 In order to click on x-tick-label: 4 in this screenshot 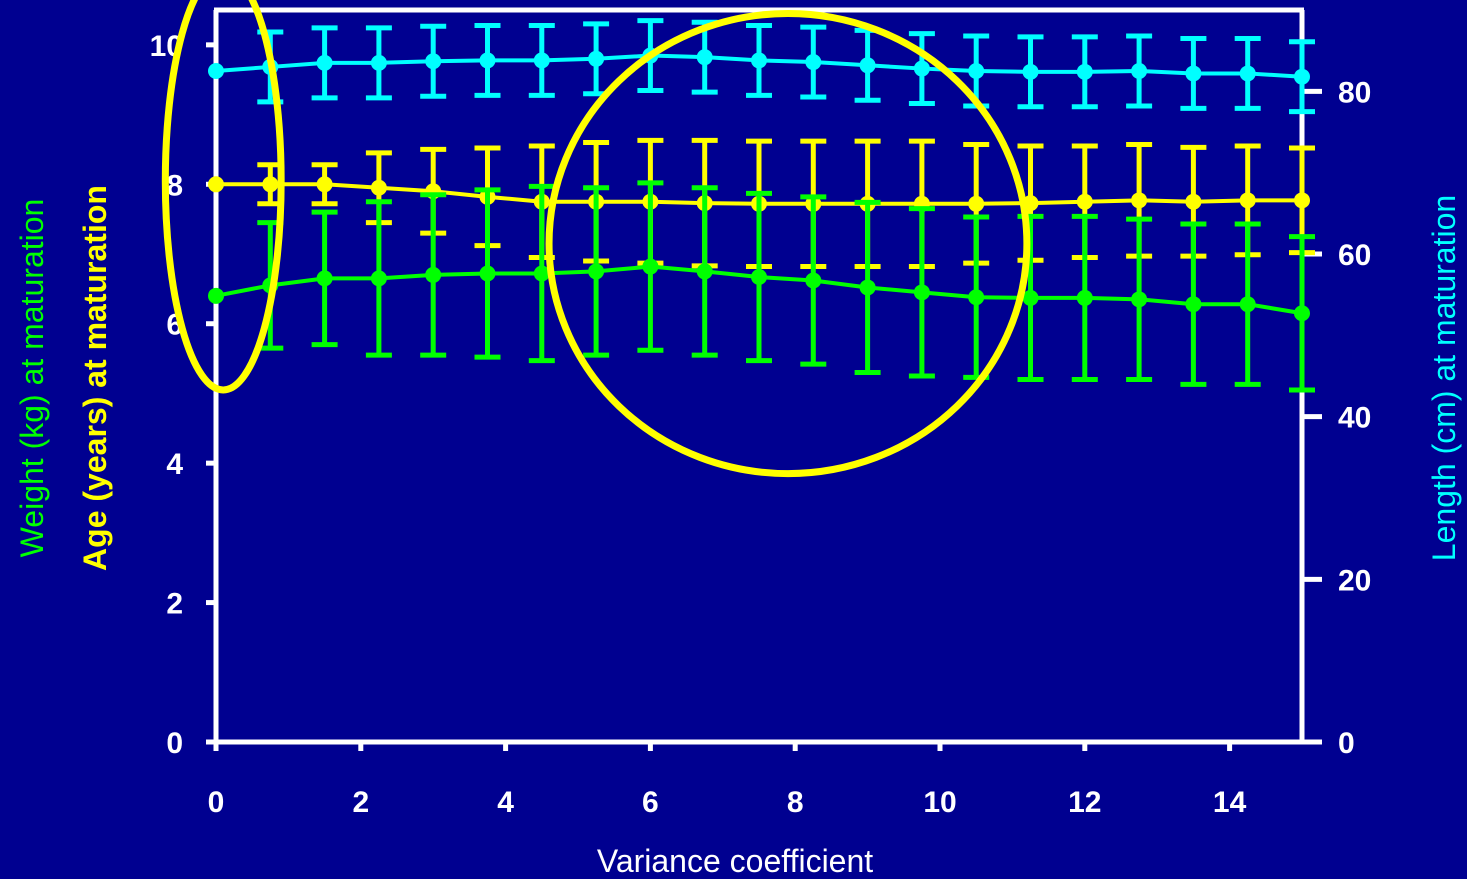, I will do `click(505, 802)`.